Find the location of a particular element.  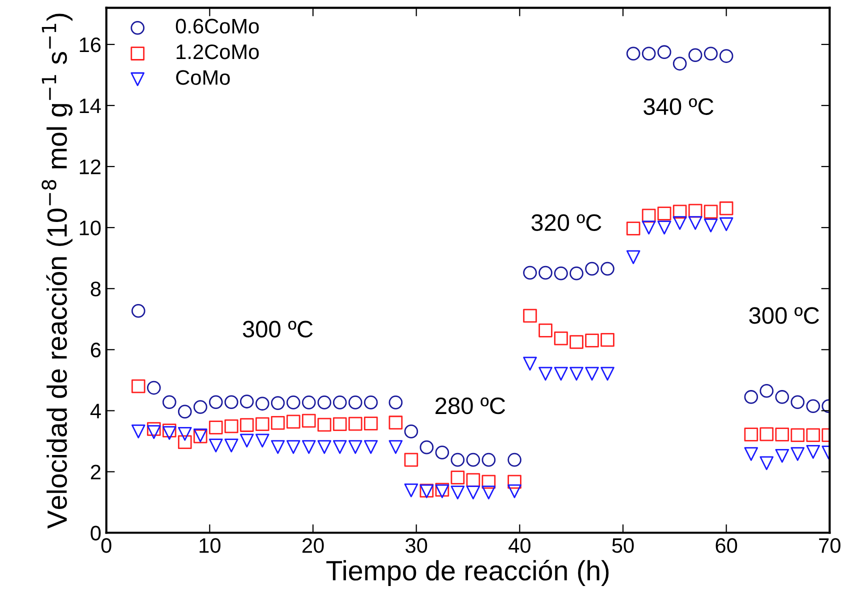

annotation: 280 ºC is located at coordinates (471, 405).